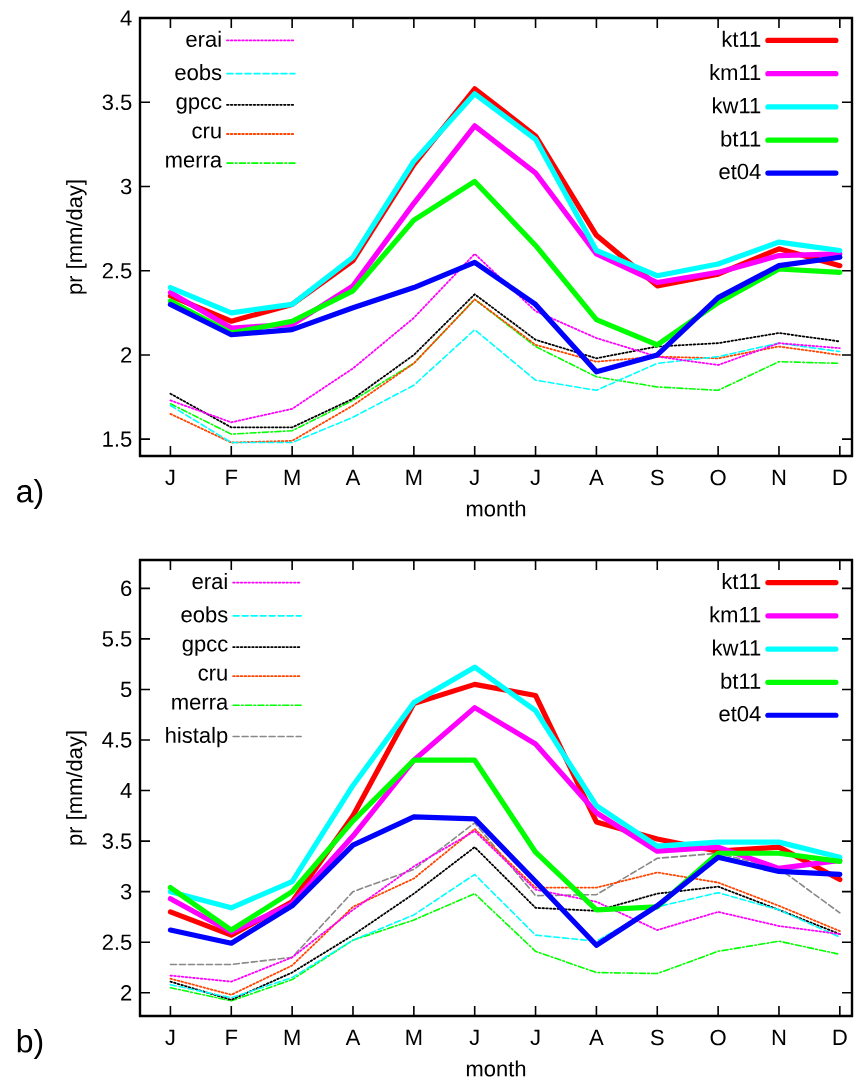 Image resolution: width=860 pixels, height=1084 pixels. Describe the element at coordinates (126, 588) in the screenshot. I see `y-tick-label: 6` at that location.